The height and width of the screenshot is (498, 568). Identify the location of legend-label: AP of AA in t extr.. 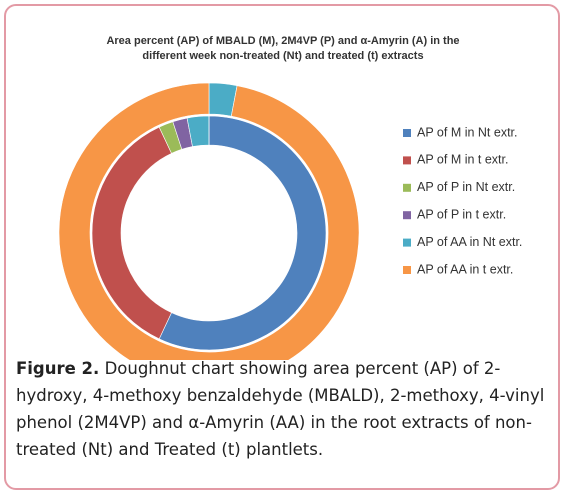
(465, 269).